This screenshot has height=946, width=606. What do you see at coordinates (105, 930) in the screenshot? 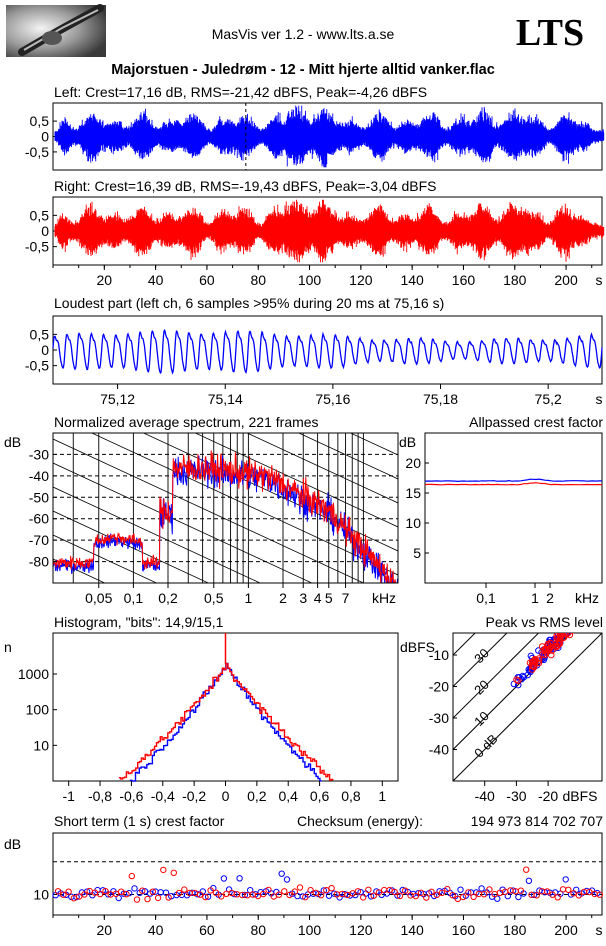
I see `shortterm-xtick: 20` at bounding box center [105, 930].